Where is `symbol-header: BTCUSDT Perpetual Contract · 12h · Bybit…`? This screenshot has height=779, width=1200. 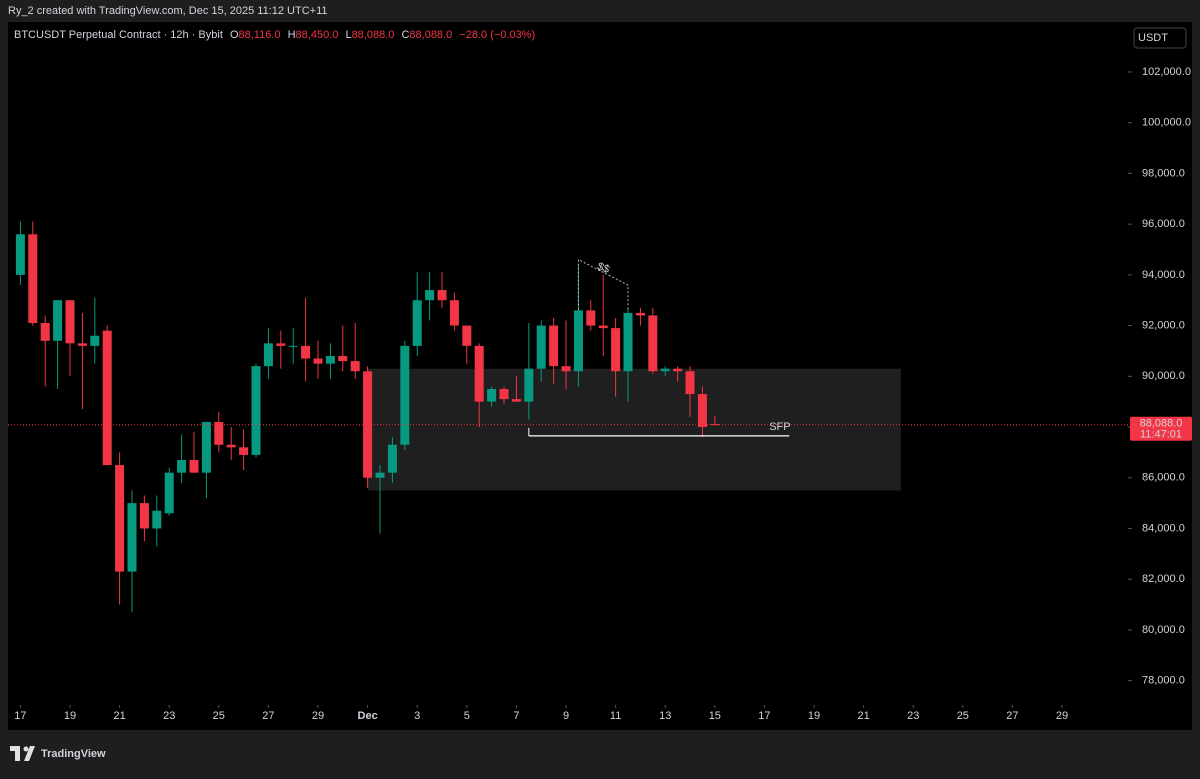 symbol-header: BTCUSDT Perpetual Contract · 12h · Bybit… is located at coordinates (274, 35).